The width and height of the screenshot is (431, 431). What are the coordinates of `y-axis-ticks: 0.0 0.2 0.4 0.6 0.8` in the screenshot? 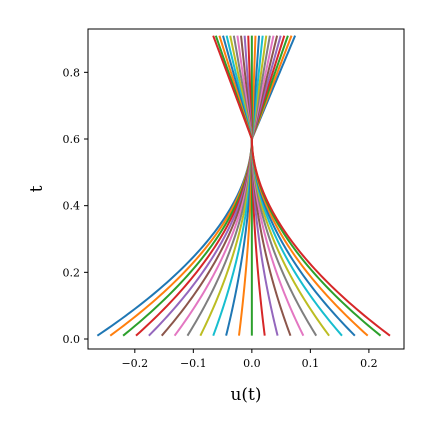 It's located at (75, 206).